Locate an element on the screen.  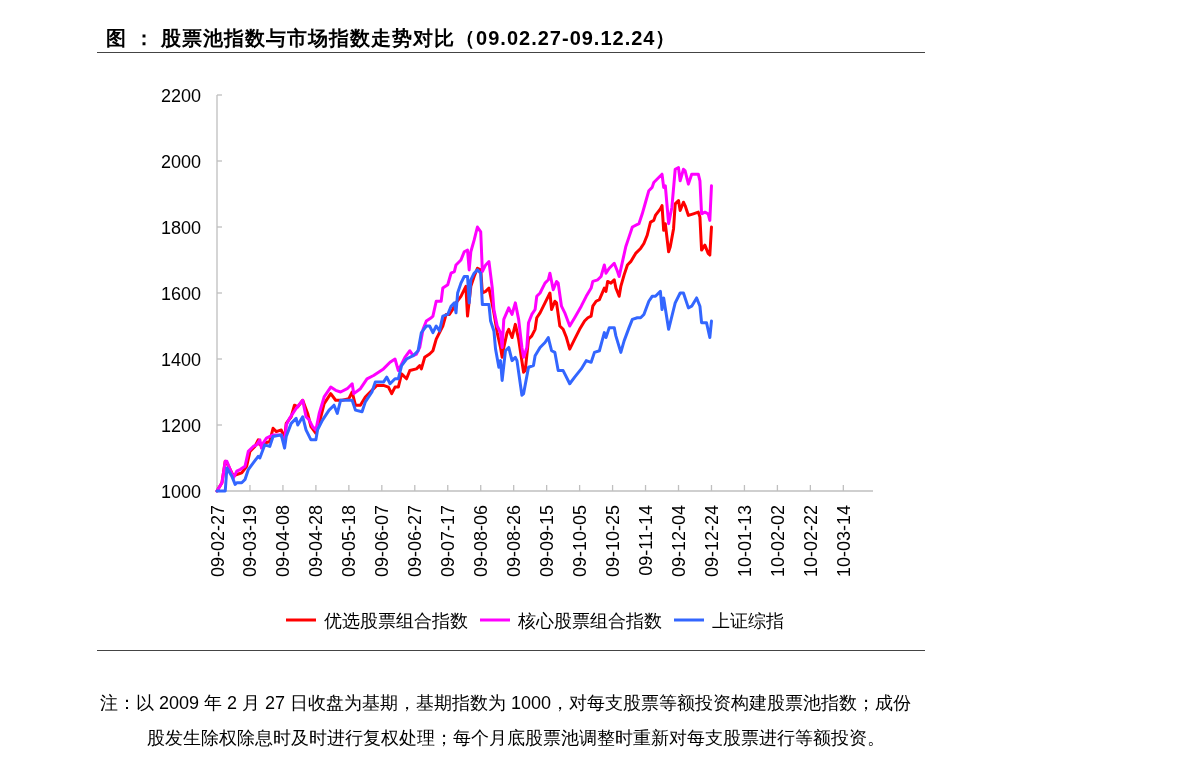
x-tick-label: 09-03-19 is located at coordinates (250, 541).